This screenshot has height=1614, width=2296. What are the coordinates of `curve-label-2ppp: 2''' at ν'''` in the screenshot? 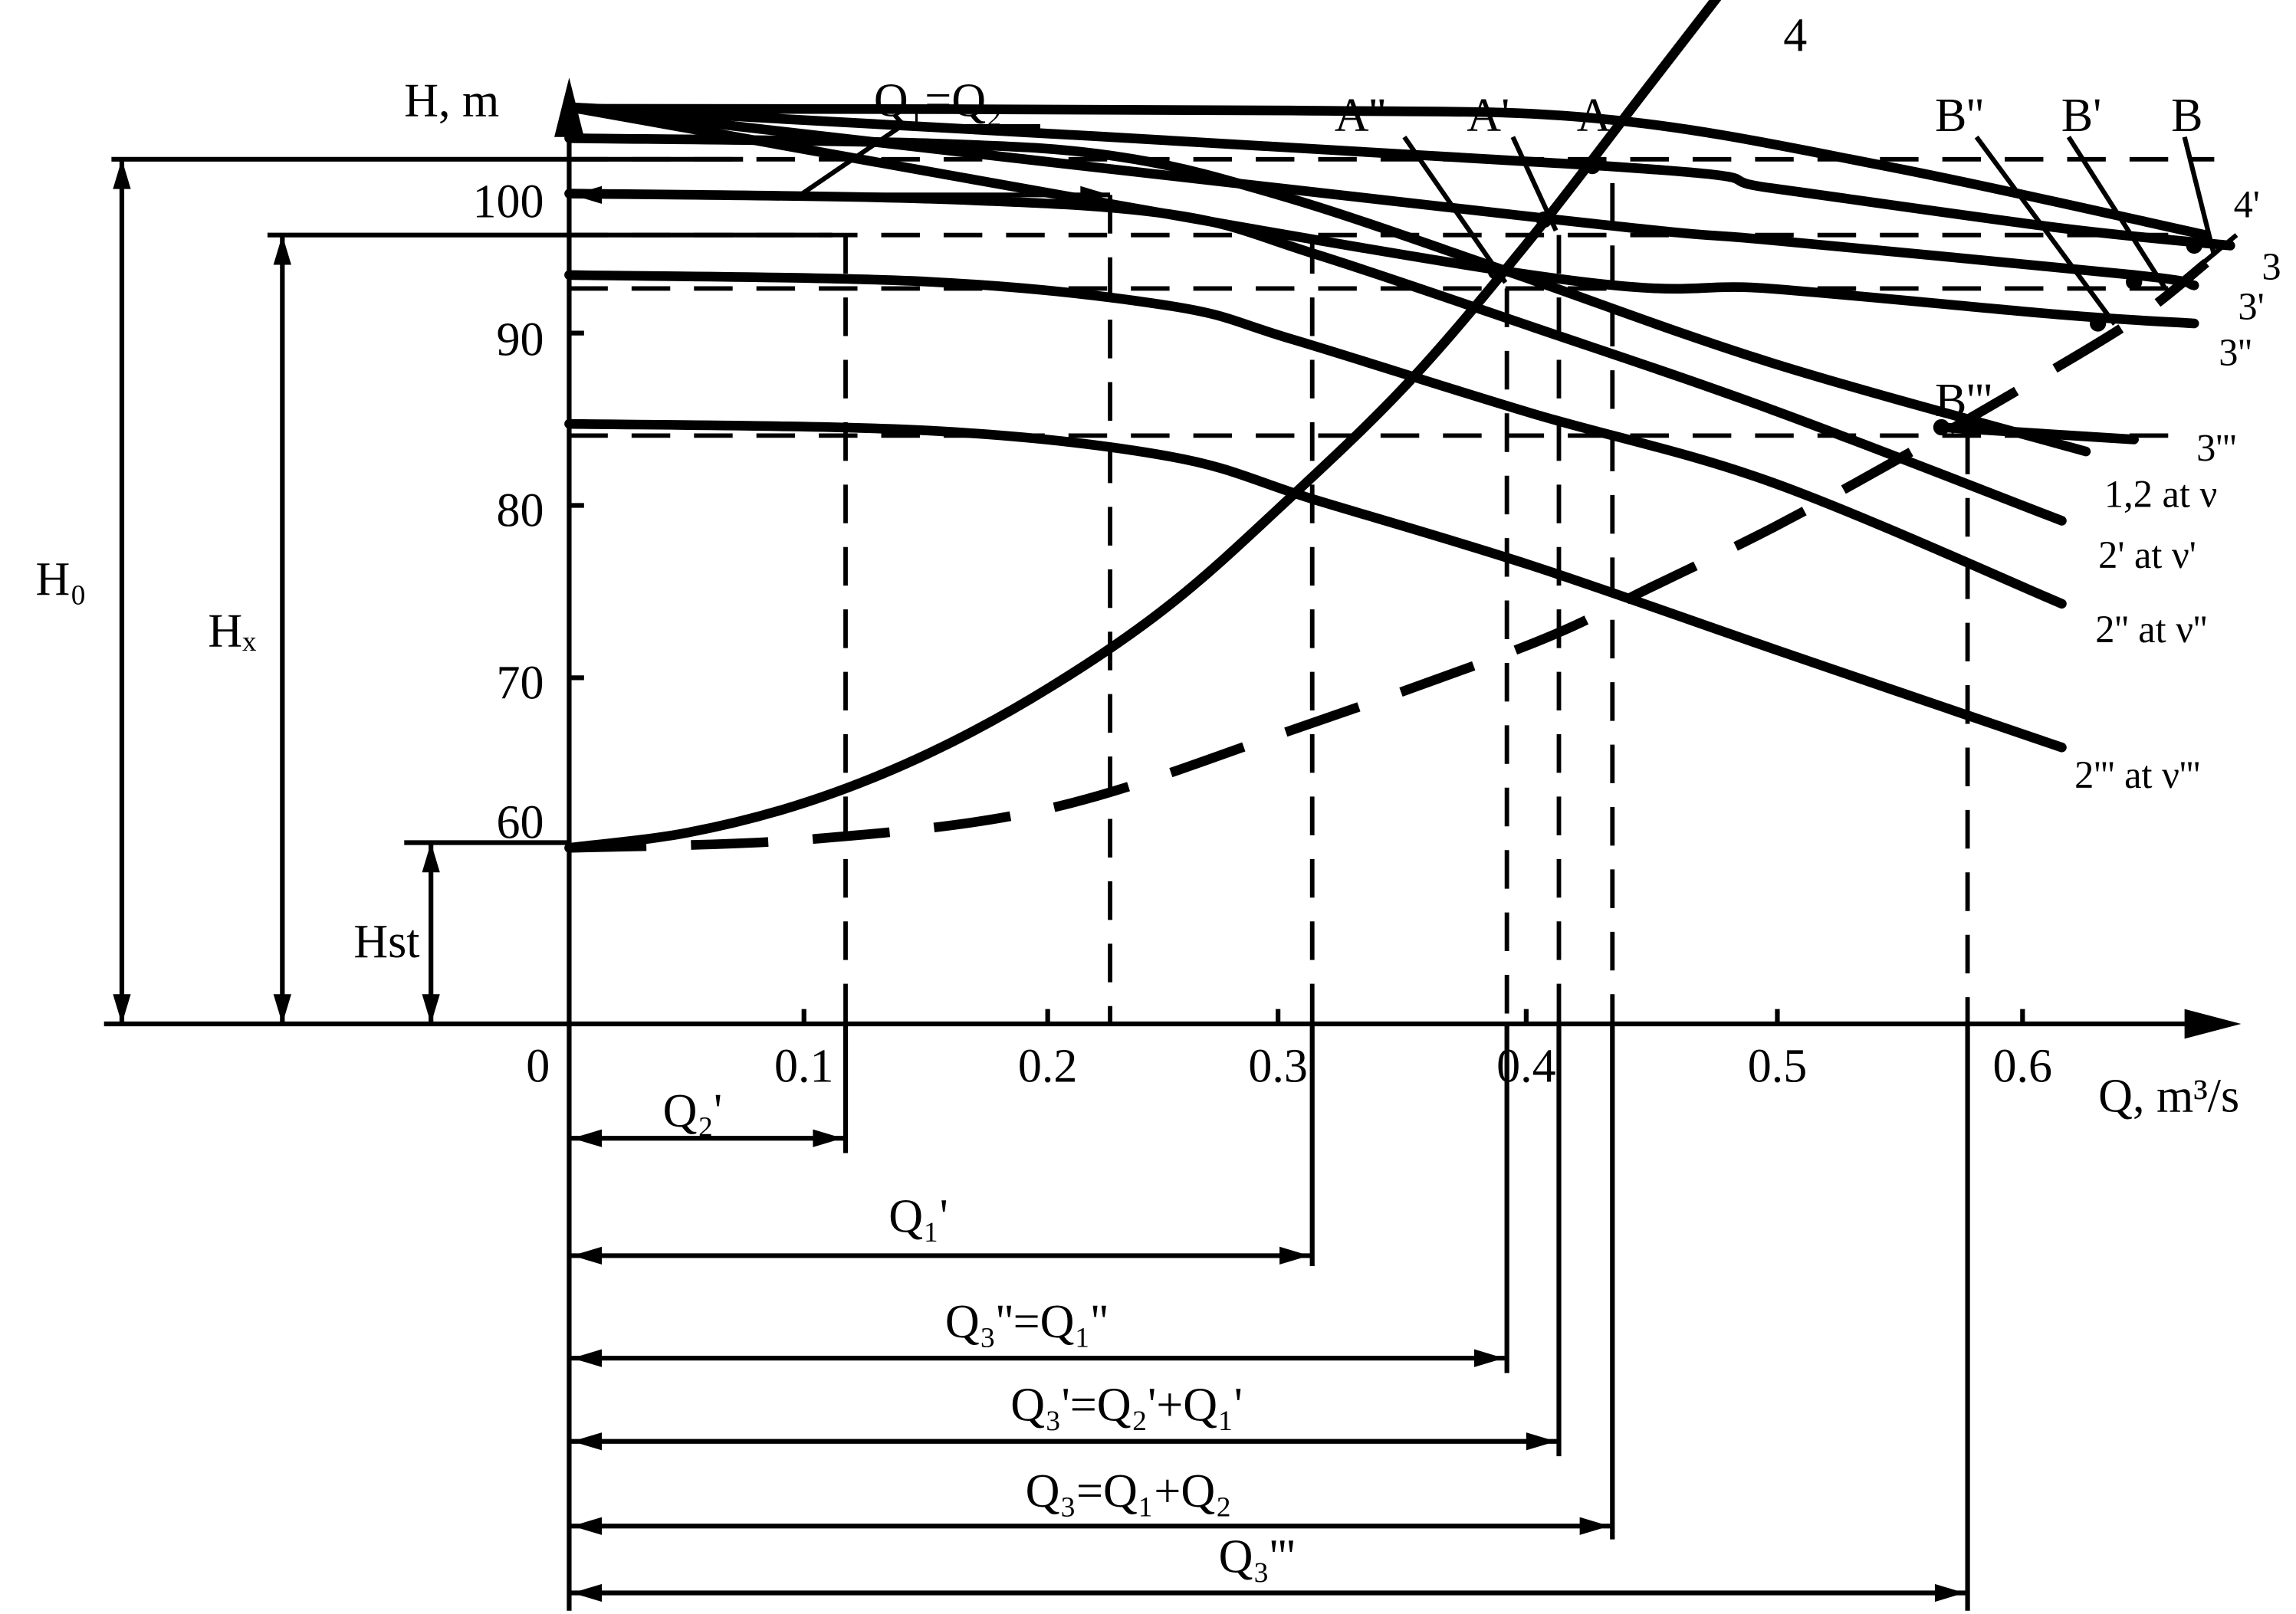 It's located at (2137, 774).